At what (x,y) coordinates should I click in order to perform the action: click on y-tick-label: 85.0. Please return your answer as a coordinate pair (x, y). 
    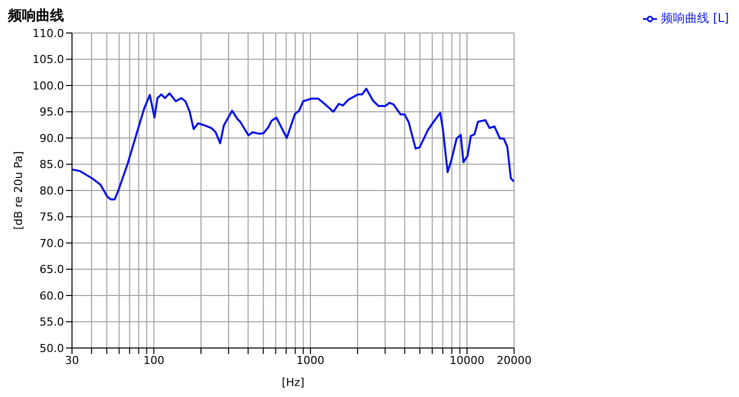
    Looking at the image, I should click on (52, 165).